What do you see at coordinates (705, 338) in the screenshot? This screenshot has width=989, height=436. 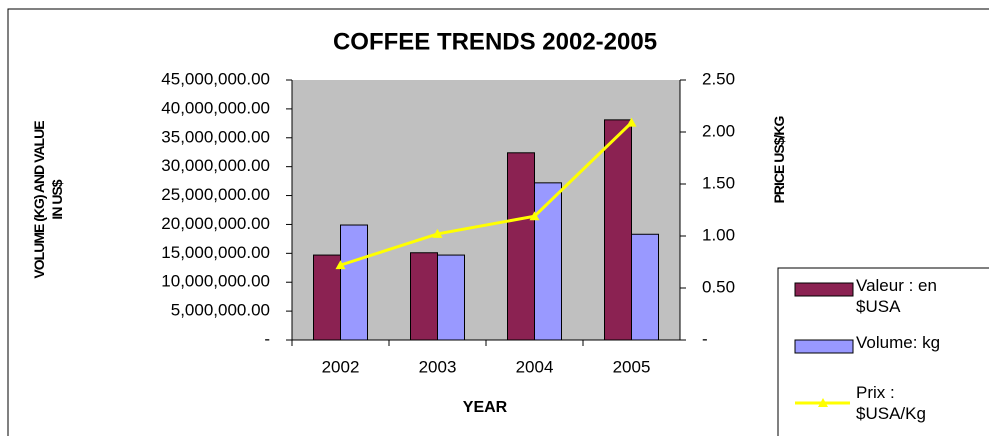 I see `y2-tick-label: -` at bounding box center [705, 338].